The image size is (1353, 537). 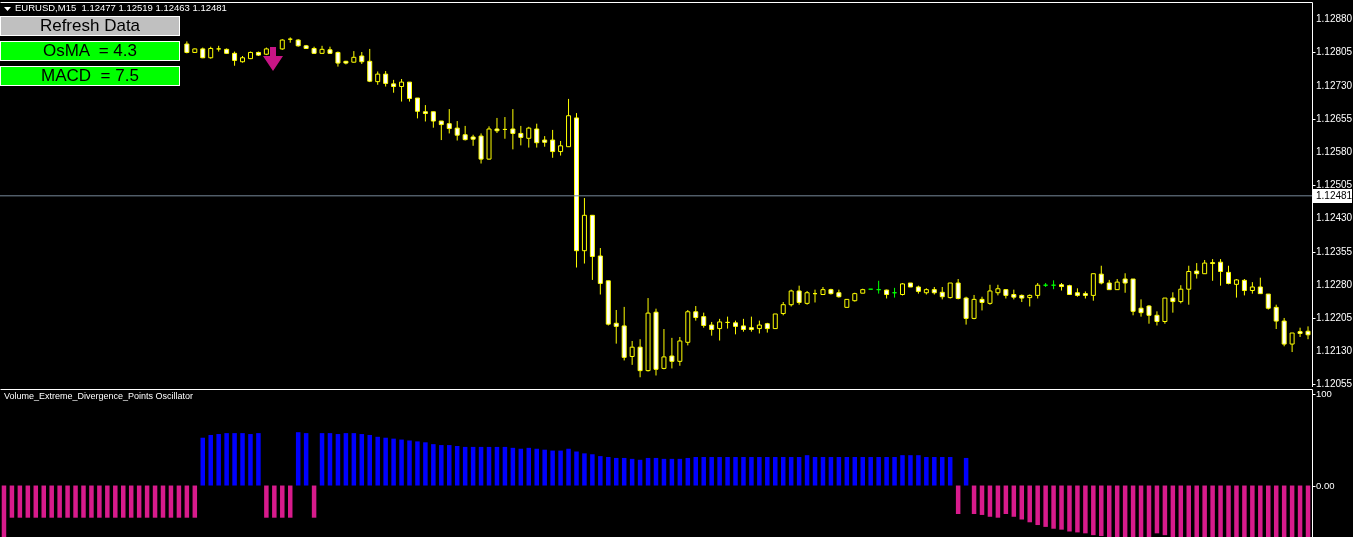 What do you see at coordinates (1325, 485) in the screenshot?
I see `y-tick-label: 0.00` at bounding box center [1325, 485].